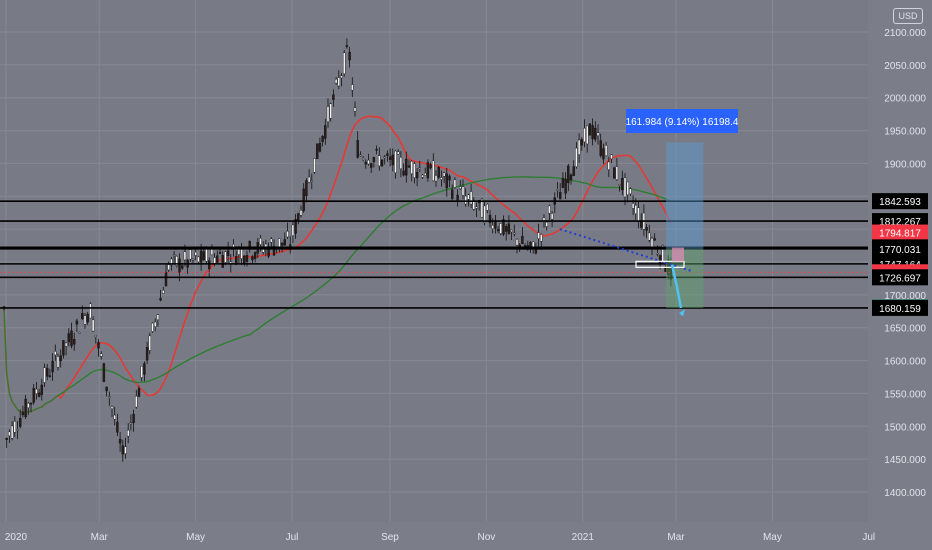 This screenshot has height=550, width=932. I want to click on time-axis: 2020 Mar May Jul Sep Nov 2021 Mar May Jul, so click(437, 536).